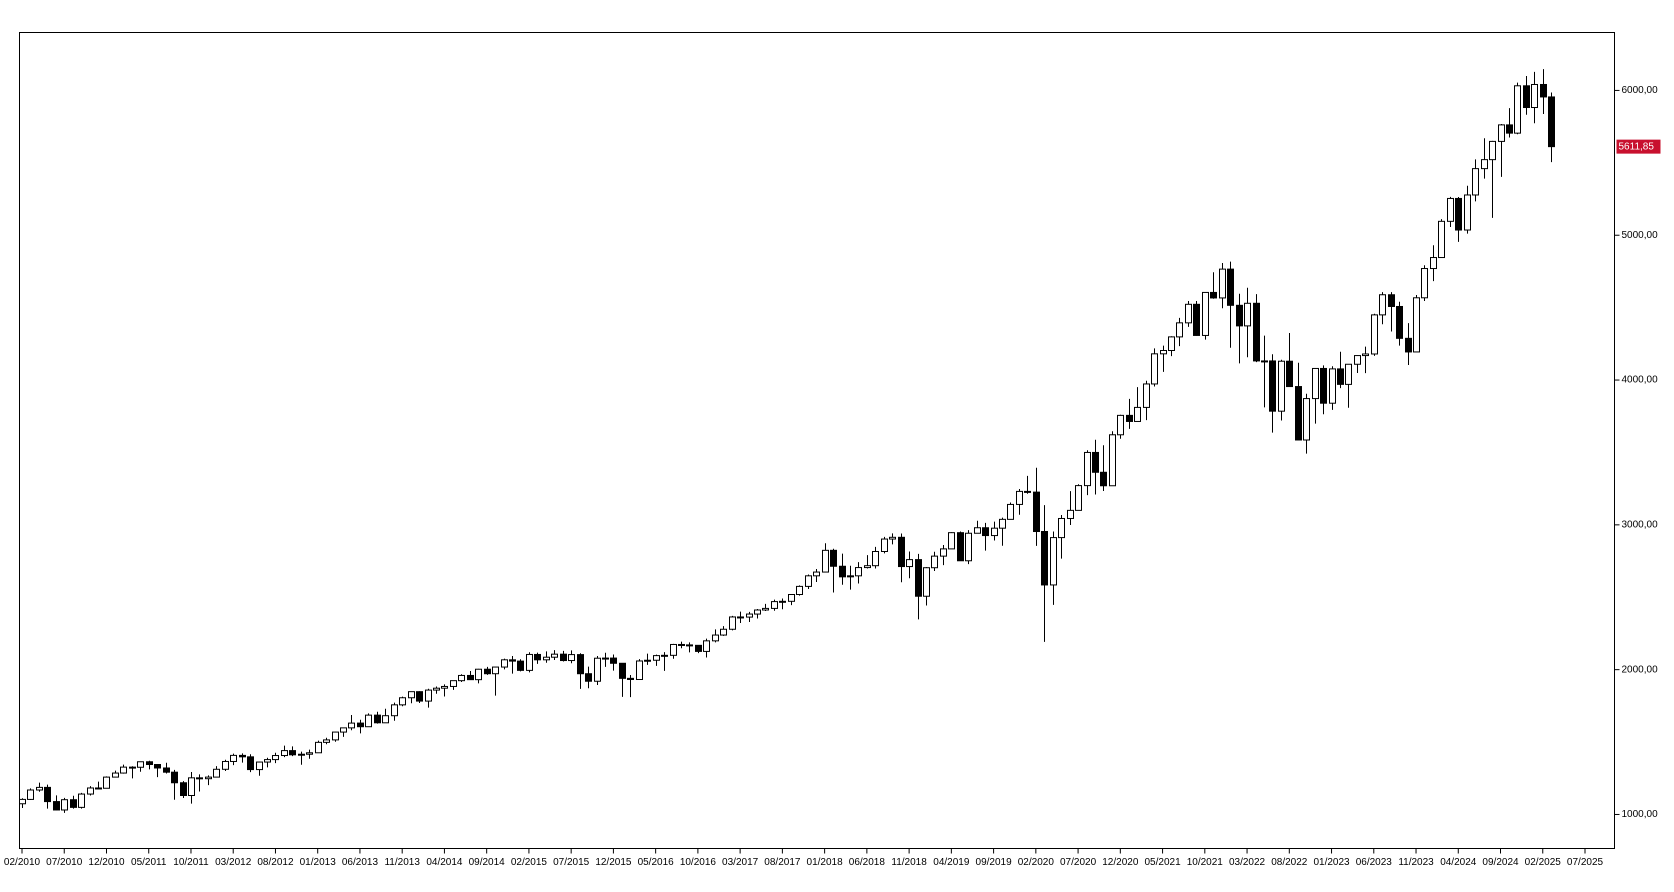 The height and width of the screenshot is (892, 1674). I want to click on x-tick-label: 04/2014, so click(444, 862).